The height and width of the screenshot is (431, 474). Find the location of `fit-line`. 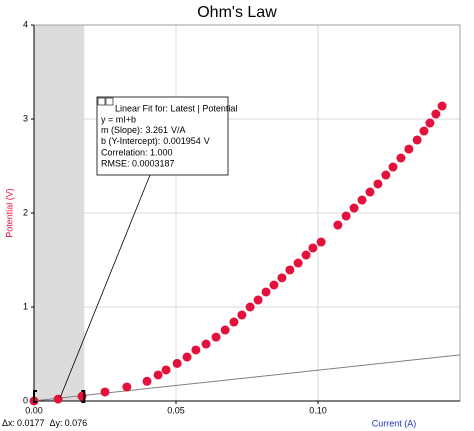

fit-line is located at coordinates (247, 378).